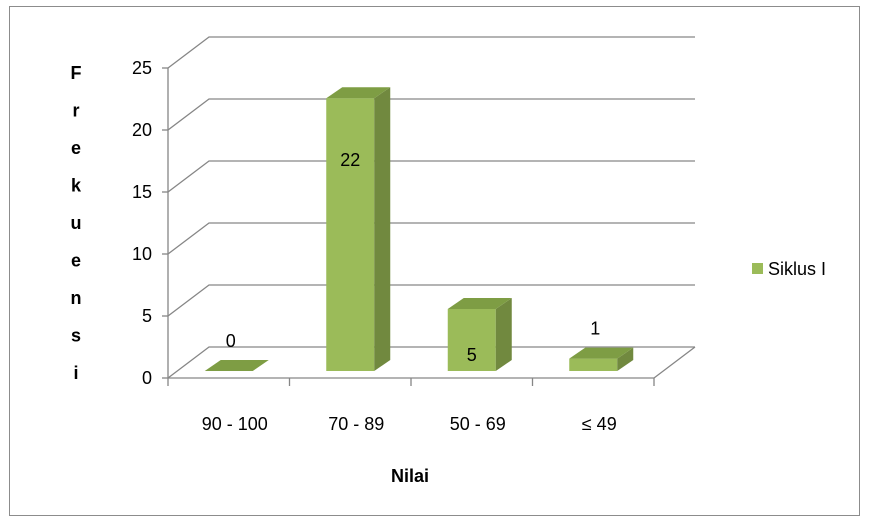 This screenshot has height=522, width=870. I want to click on x-tick-labels: 90 - 100 70 - 89 50 - 69 ≤ 49, so click(409, 424).